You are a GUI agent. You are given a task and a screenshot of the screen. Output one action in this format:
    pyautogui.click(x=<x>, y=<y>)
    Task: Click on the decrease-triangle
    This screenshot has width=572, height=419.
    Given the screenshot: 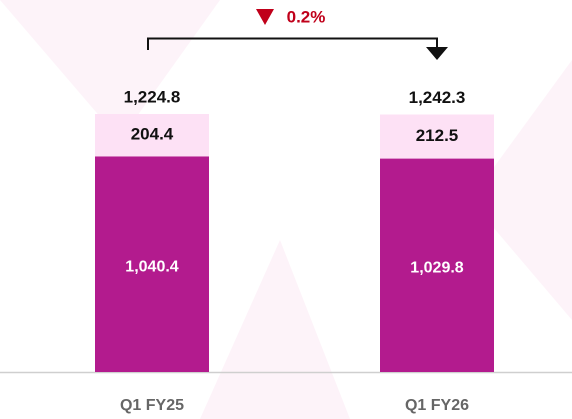 What is the action you would take?
    pyautogui.click(x=265, y=17)
    